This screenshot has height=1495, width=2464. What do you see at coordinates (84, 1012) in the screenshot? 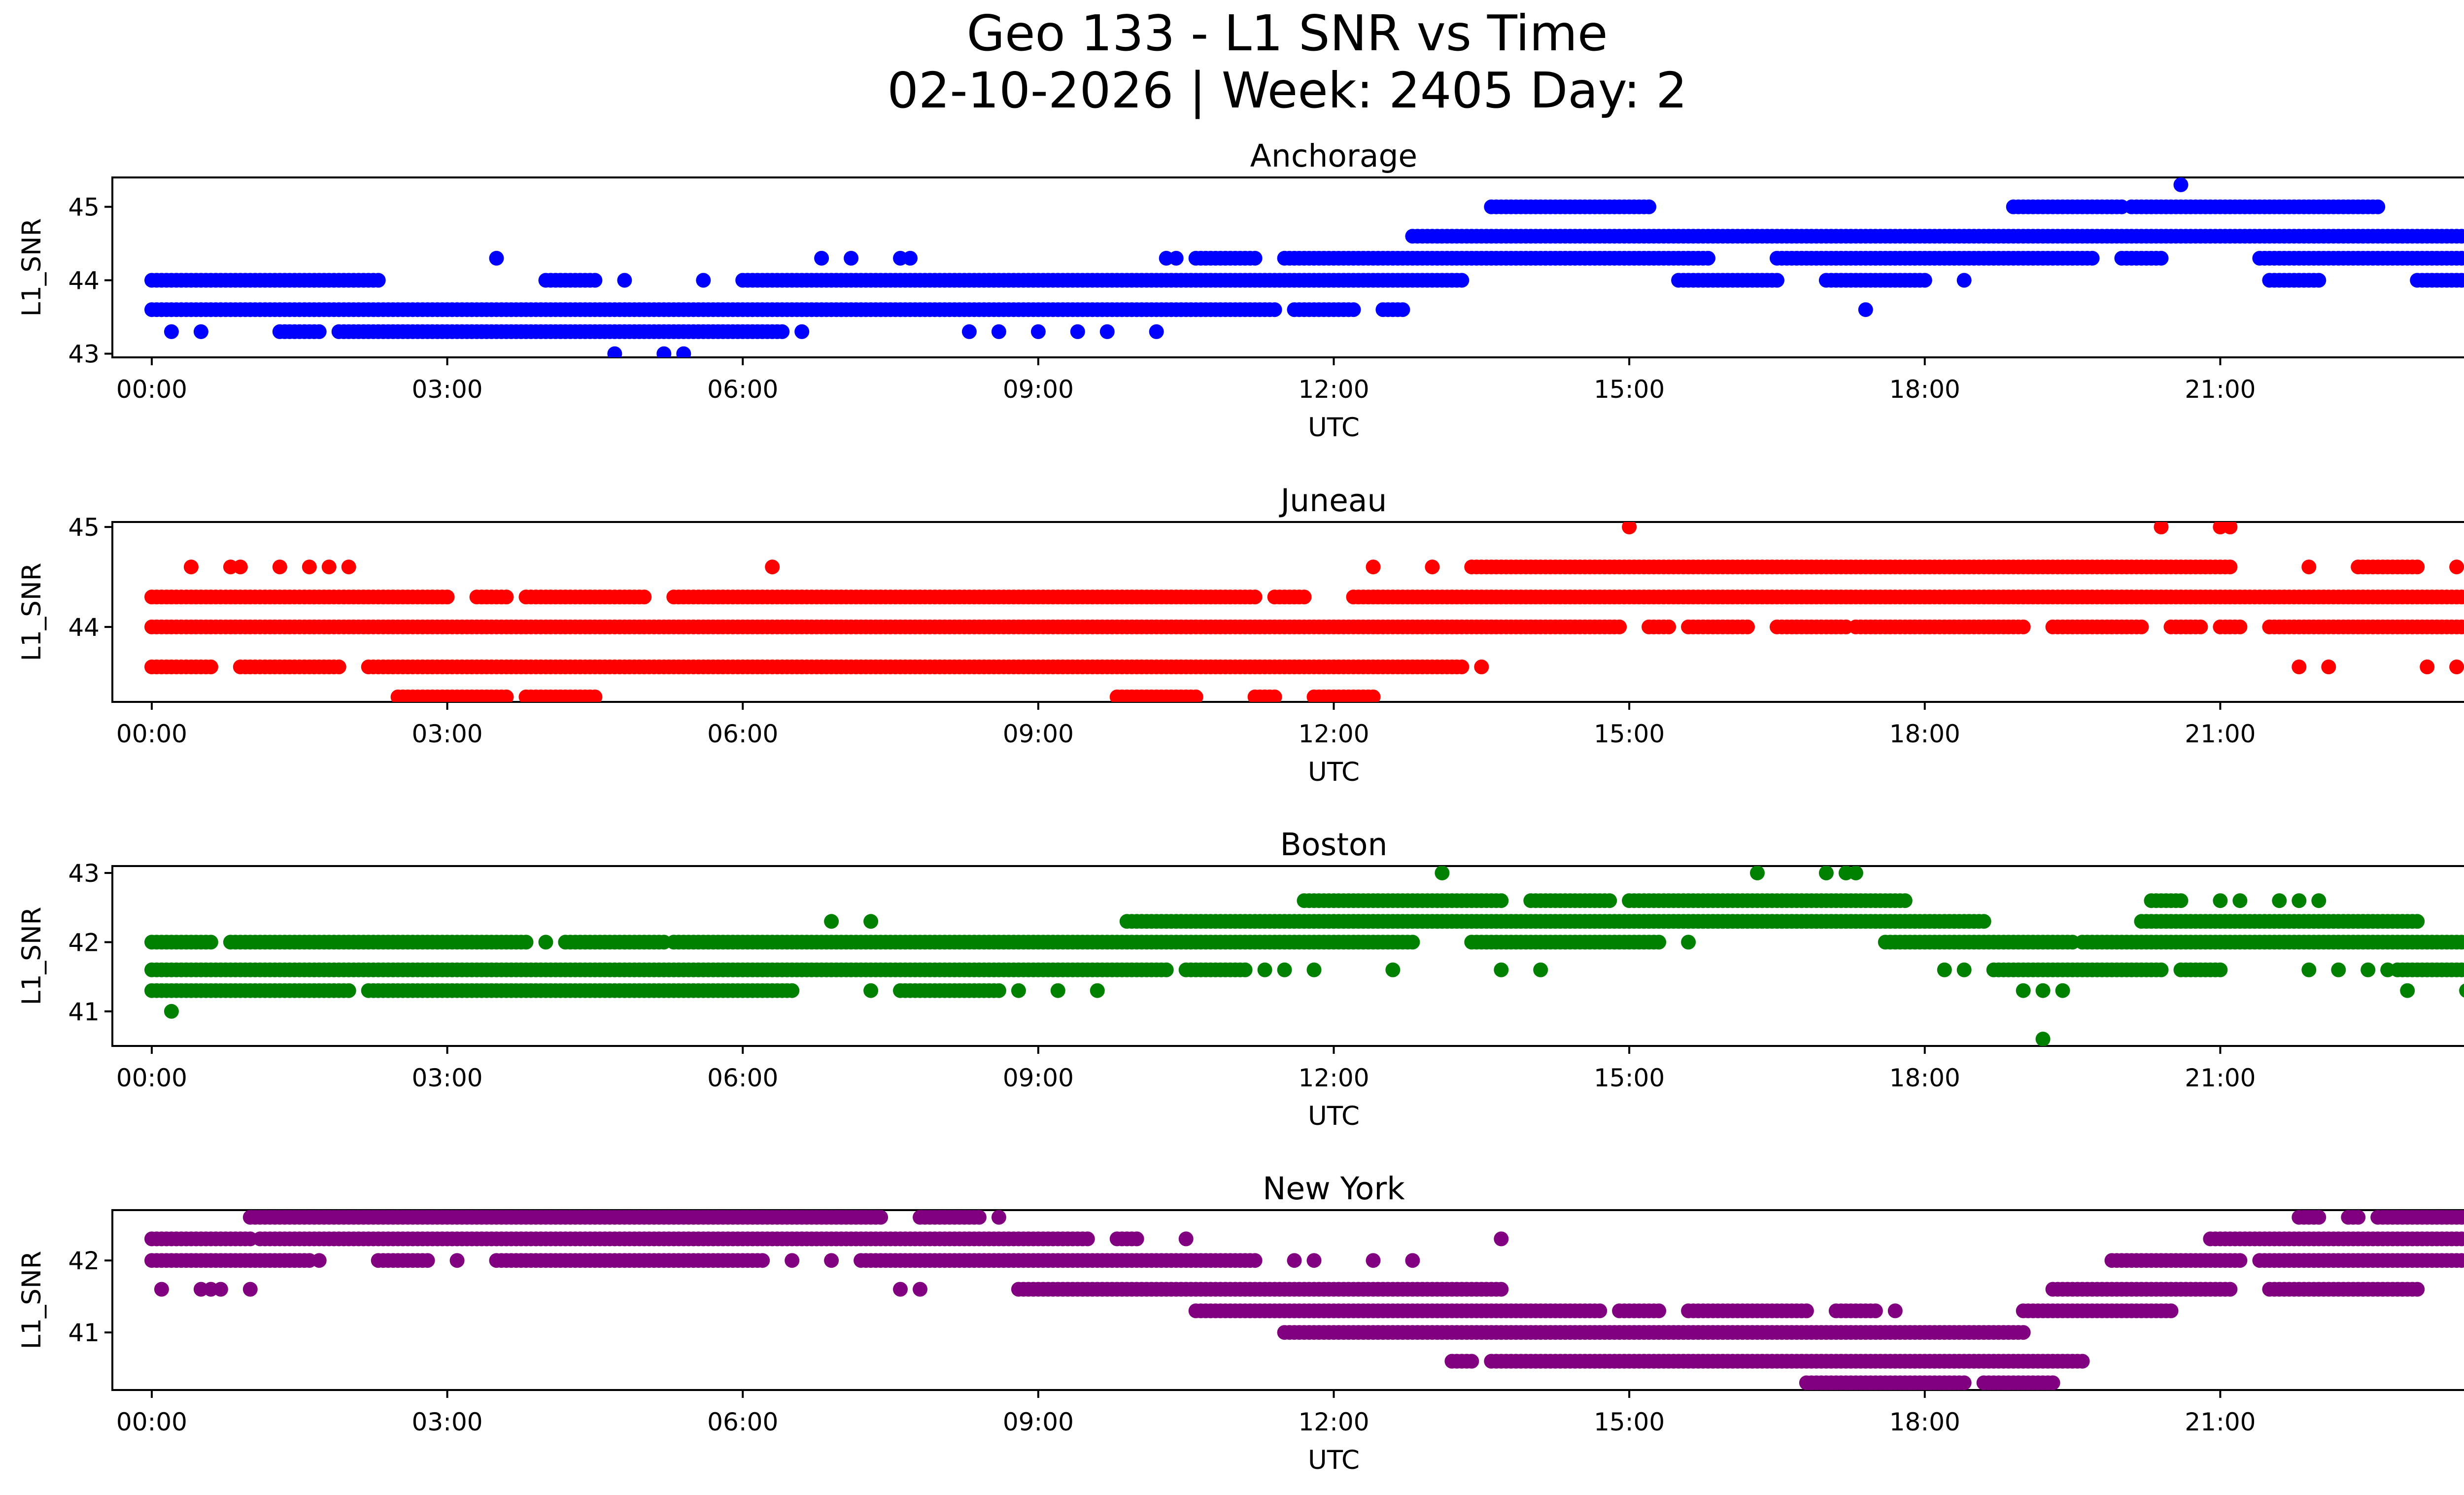
I see `y-tick-label: 41` at bounding box center [84, 1012].